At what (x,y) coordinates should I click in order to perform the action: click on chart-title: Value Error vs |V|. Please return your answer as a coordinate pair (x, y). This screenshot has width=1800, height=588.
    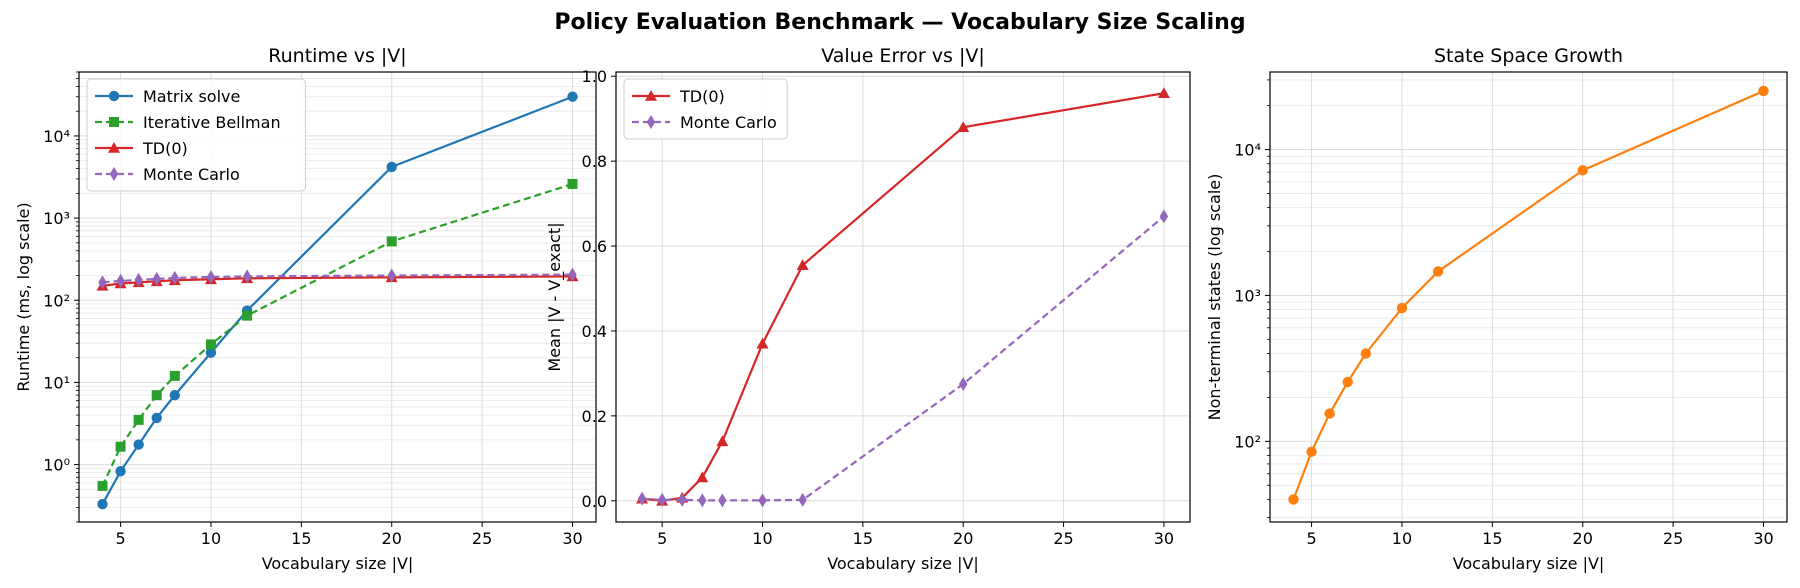
    Looking at the image, I should click on (903, 56).